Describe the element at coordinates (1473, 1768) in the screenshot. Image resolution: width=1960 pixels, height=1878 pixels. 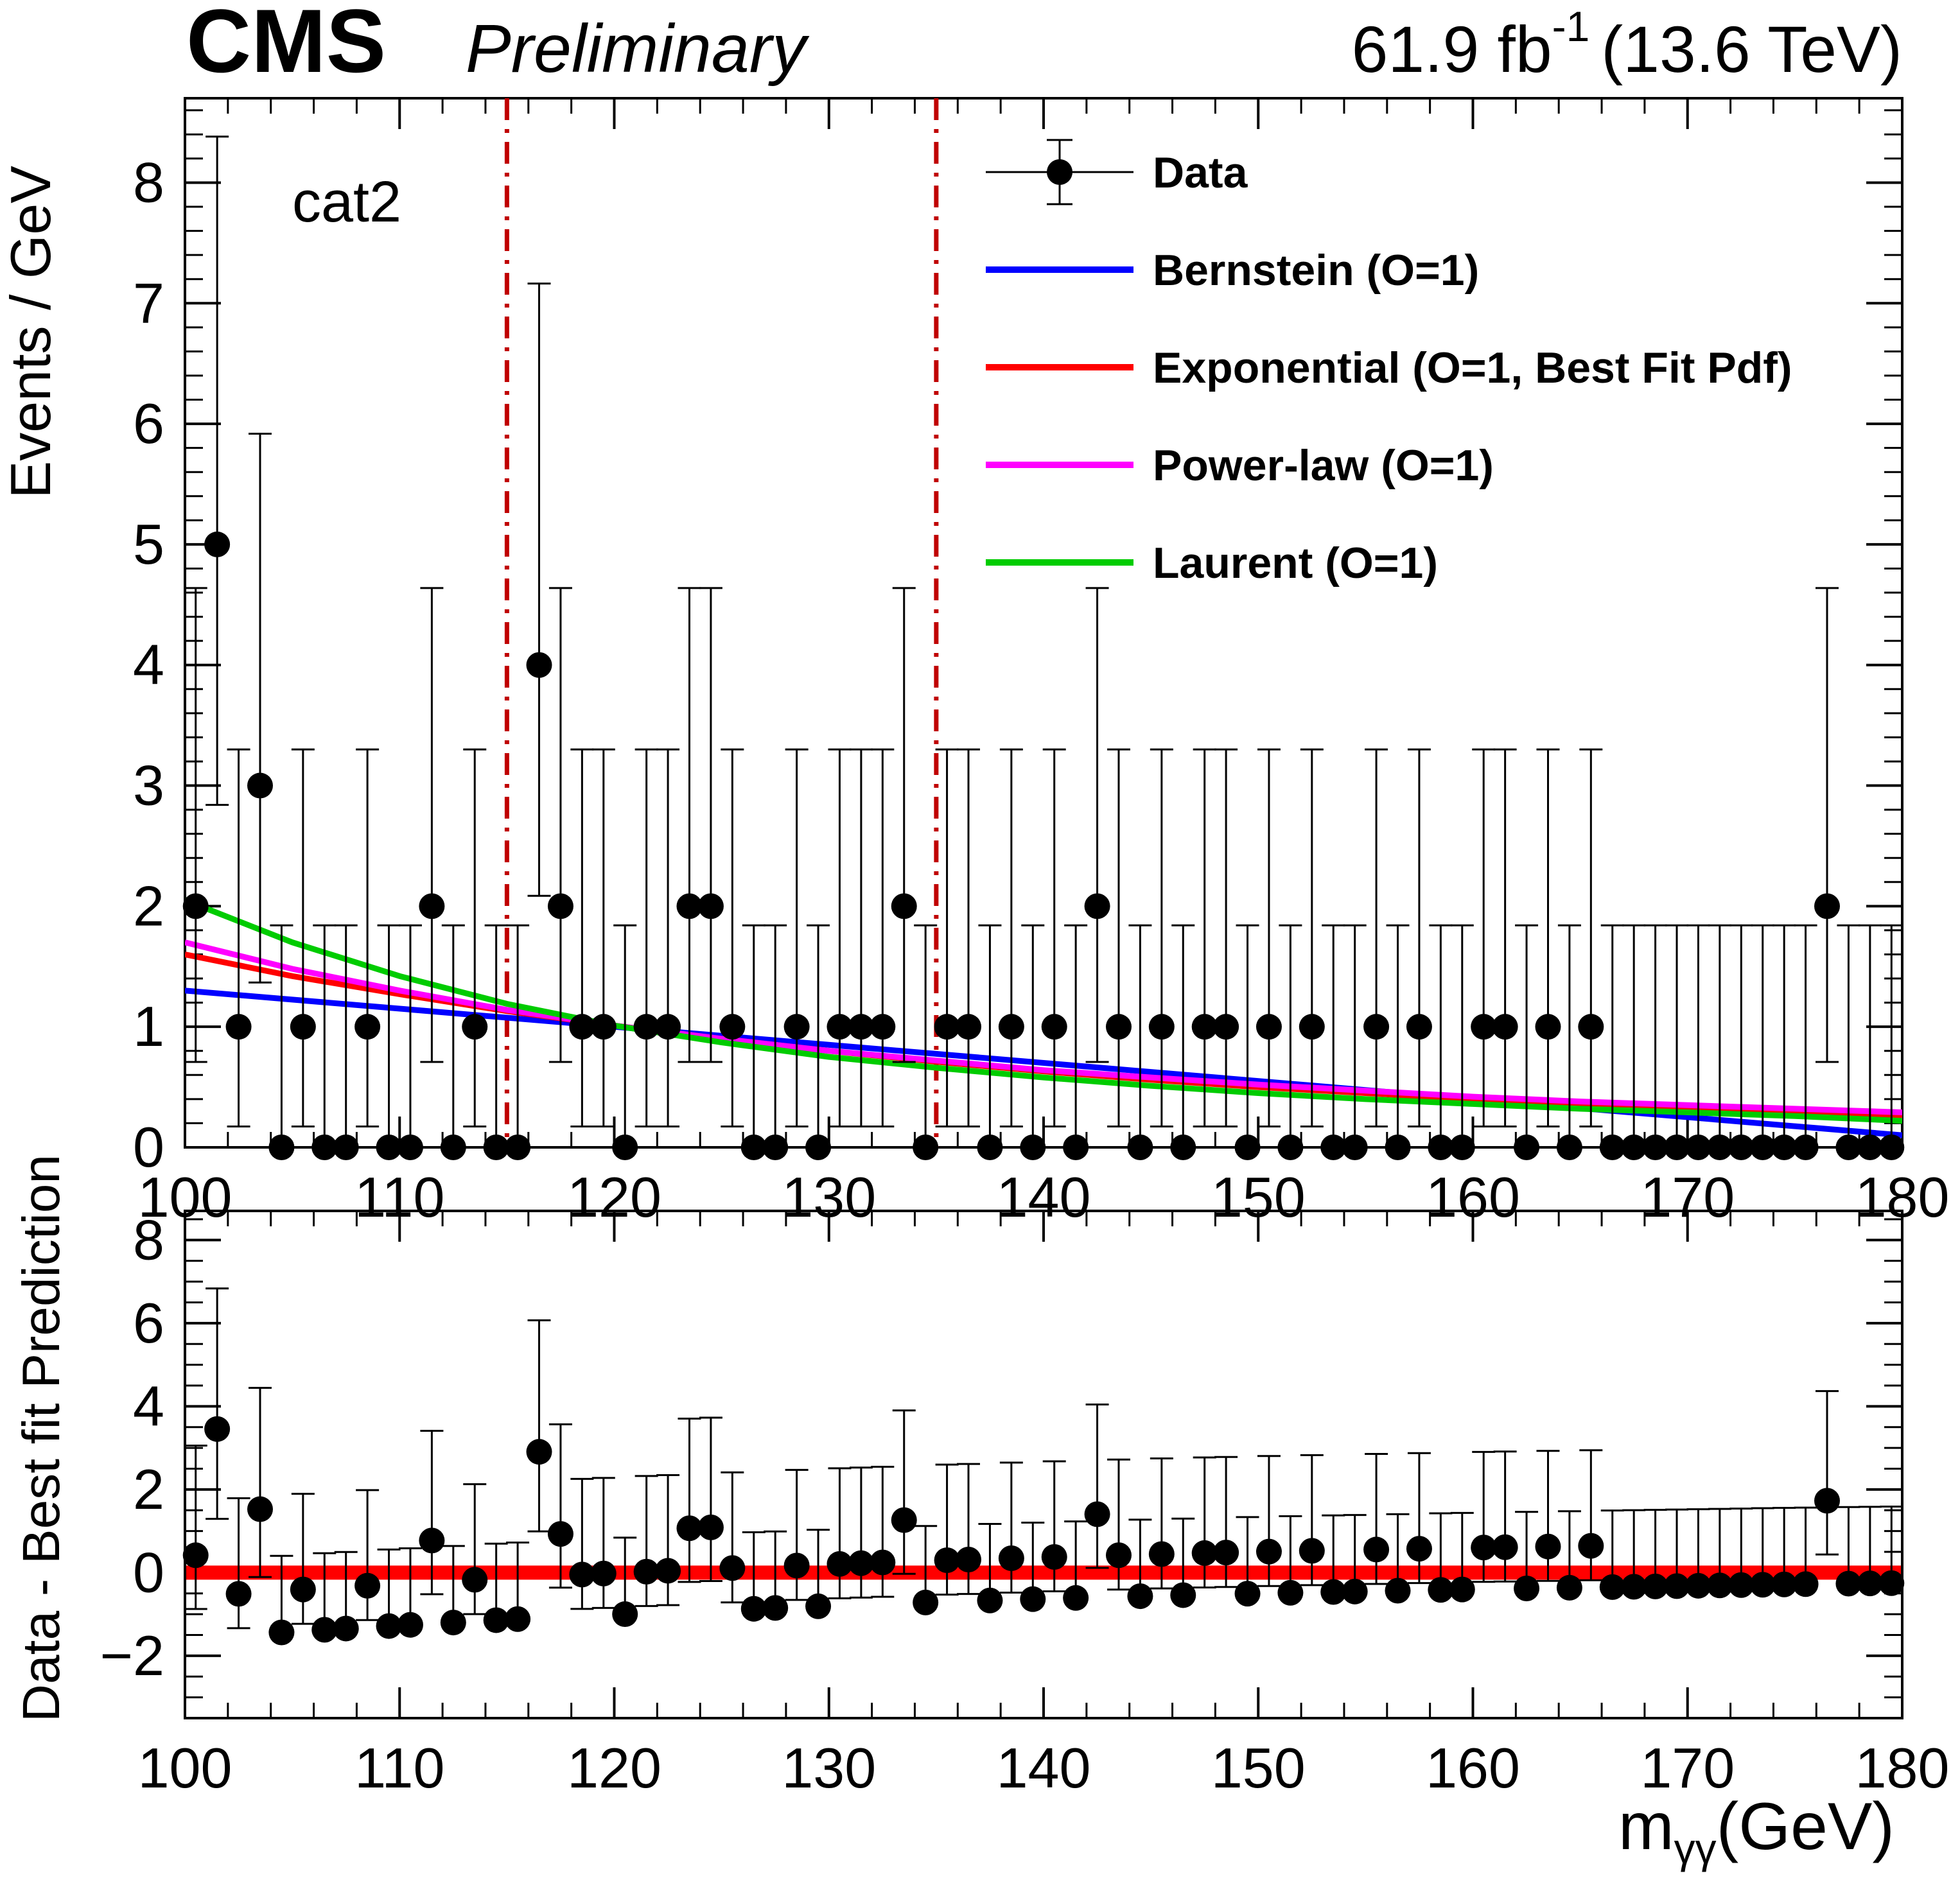
I see `ratio-x-tick-label: 160` at that location.